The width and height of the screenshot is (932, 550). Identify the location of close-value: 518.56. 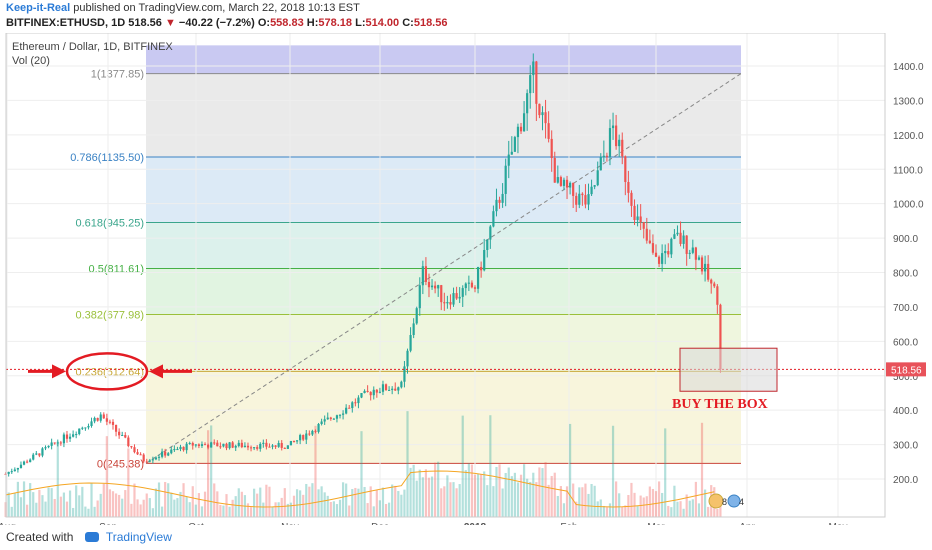
(430, 23).